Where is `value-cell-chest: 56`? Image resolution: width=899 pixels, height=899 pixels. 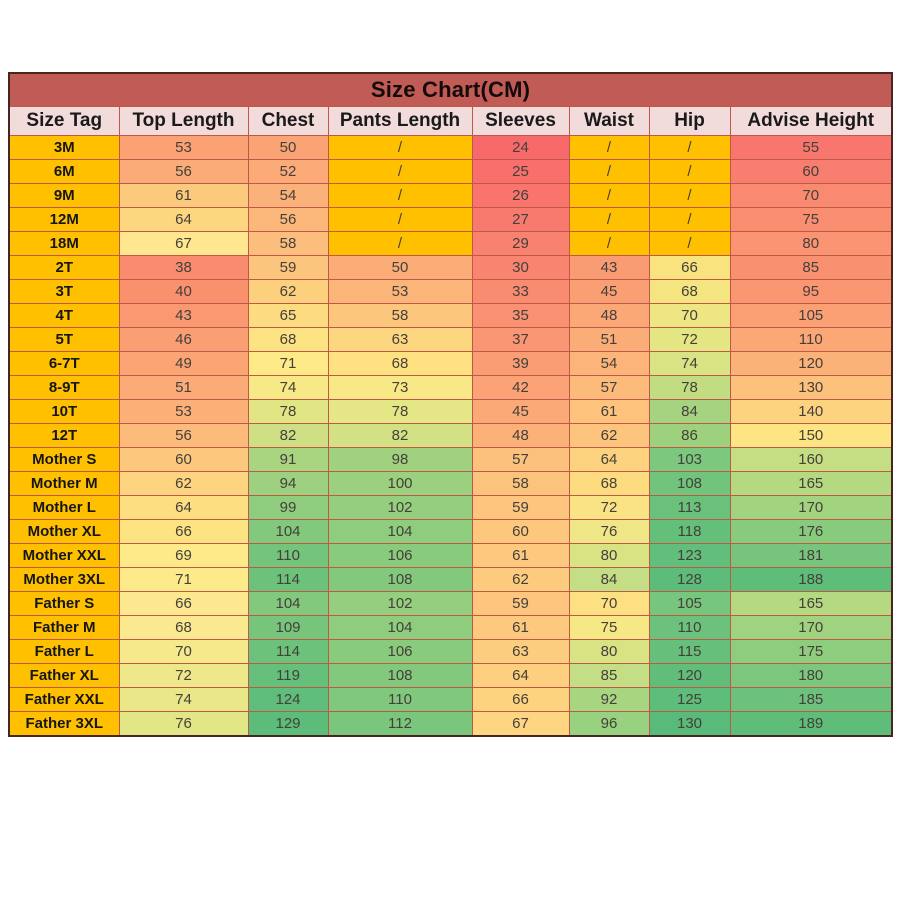
value-cell-chest: 56 is located at coordinates (288, 219).